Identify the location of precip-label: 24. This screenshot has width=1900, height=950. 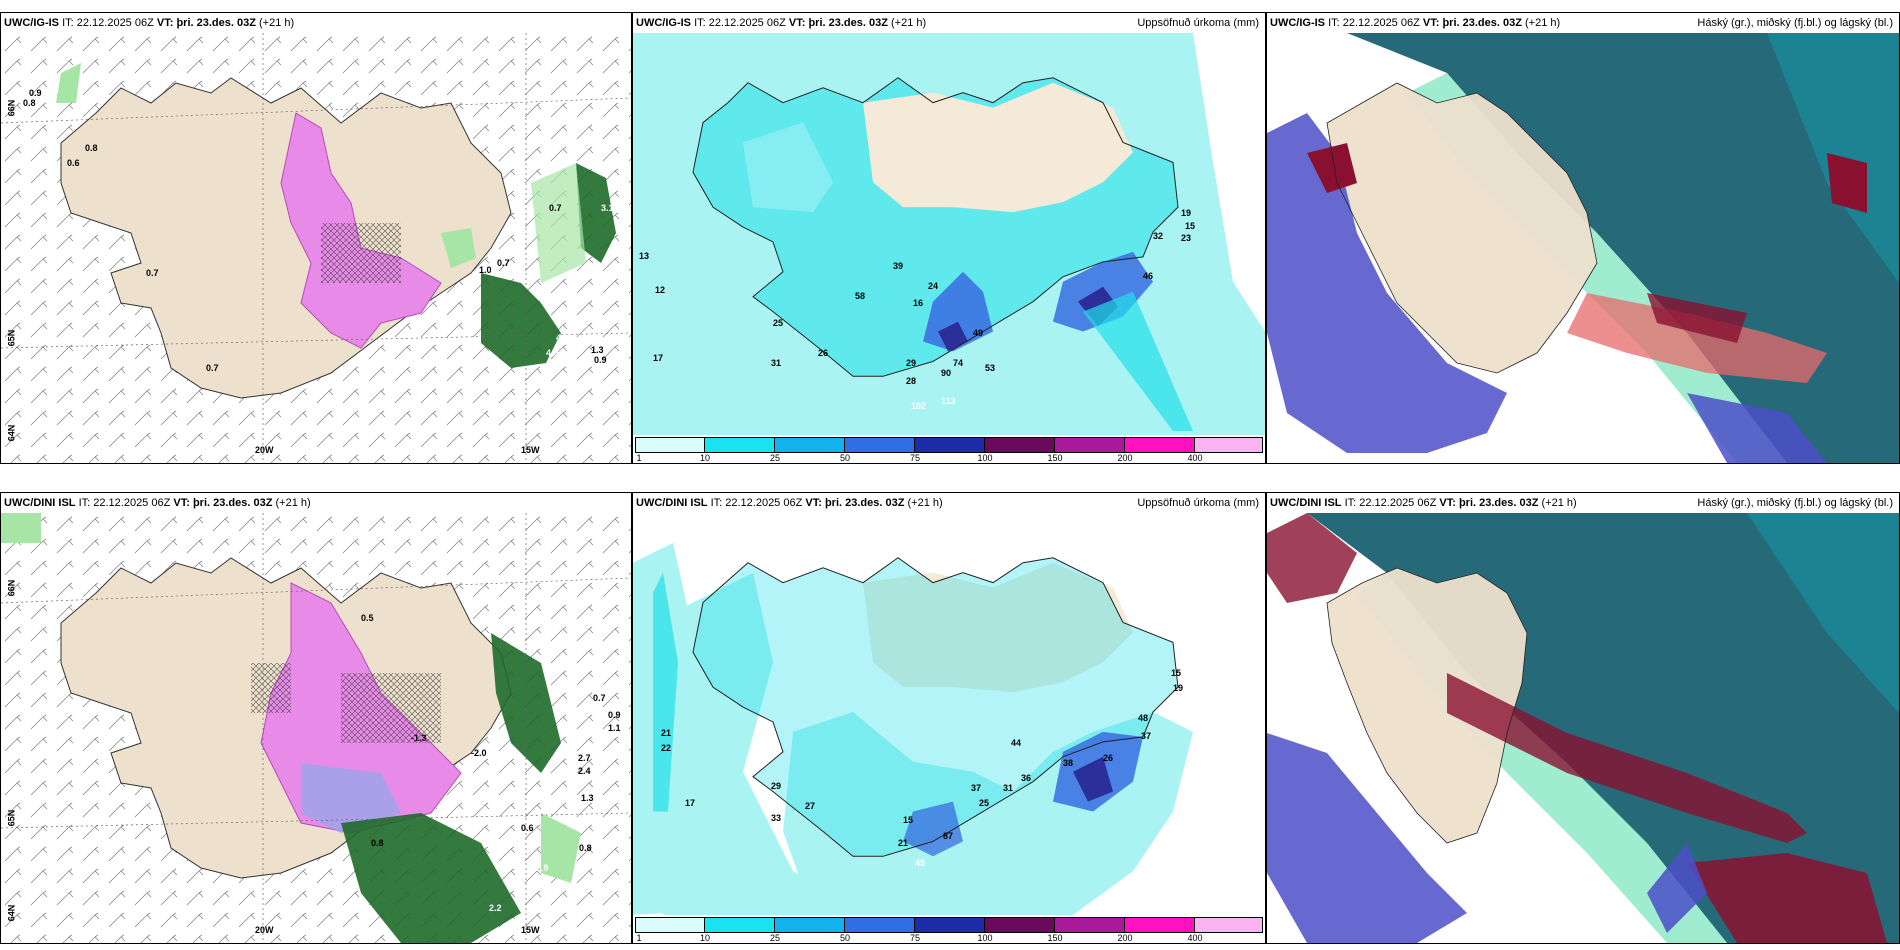
(933, 286).